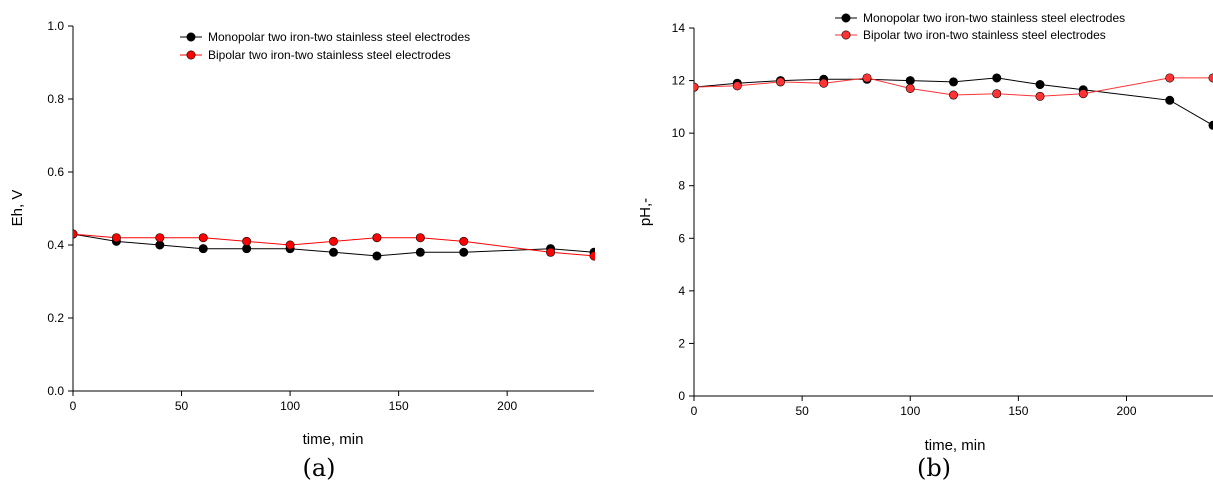  What do you see at coordinates (645, 212) in the screenshot?
I see `y-axis-title: pH,-` at bounding box center [645, 212].